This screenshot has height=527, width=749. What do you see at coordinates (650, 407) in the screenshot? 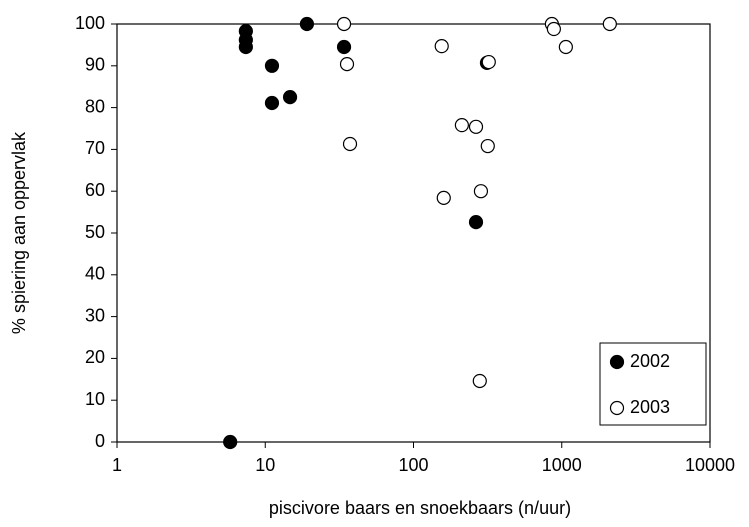
I see `legend-label: 2003` at bounding box center [650, 407].